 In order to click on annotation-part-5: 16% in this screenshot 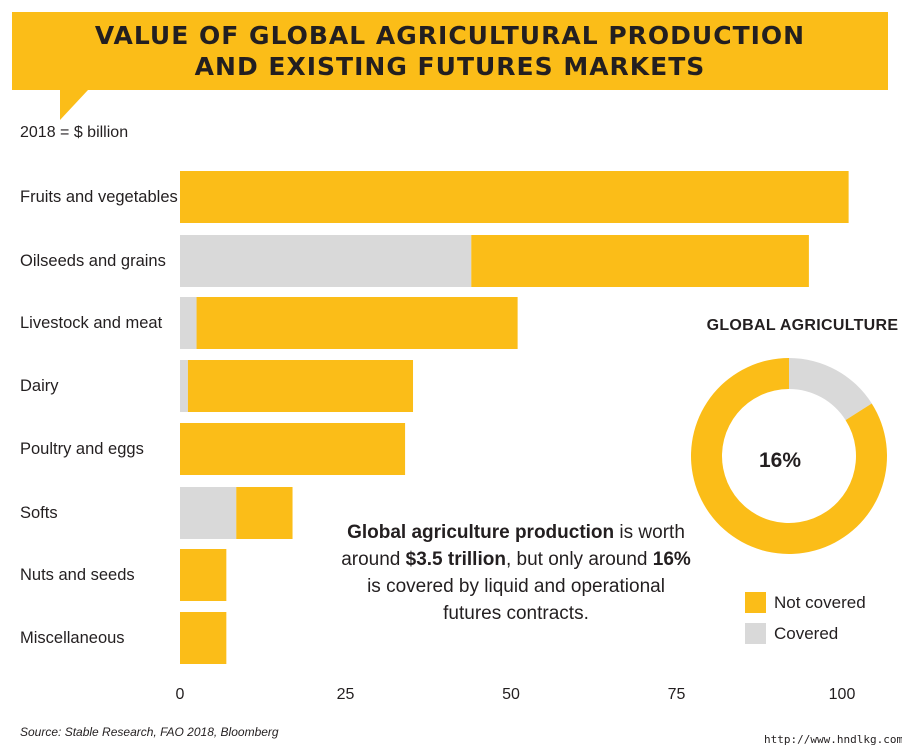, I will do `click(671, 559)`.